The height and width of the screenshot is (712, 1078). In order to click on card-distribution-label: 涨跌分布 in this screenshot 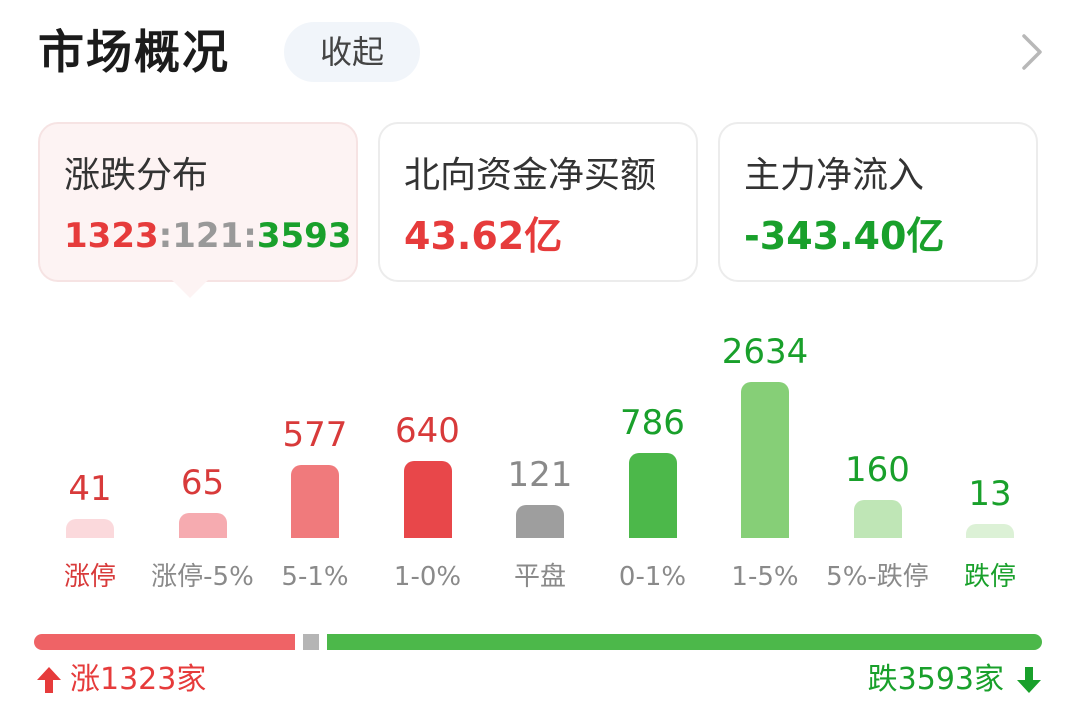, I will do `click(136, 175)`.